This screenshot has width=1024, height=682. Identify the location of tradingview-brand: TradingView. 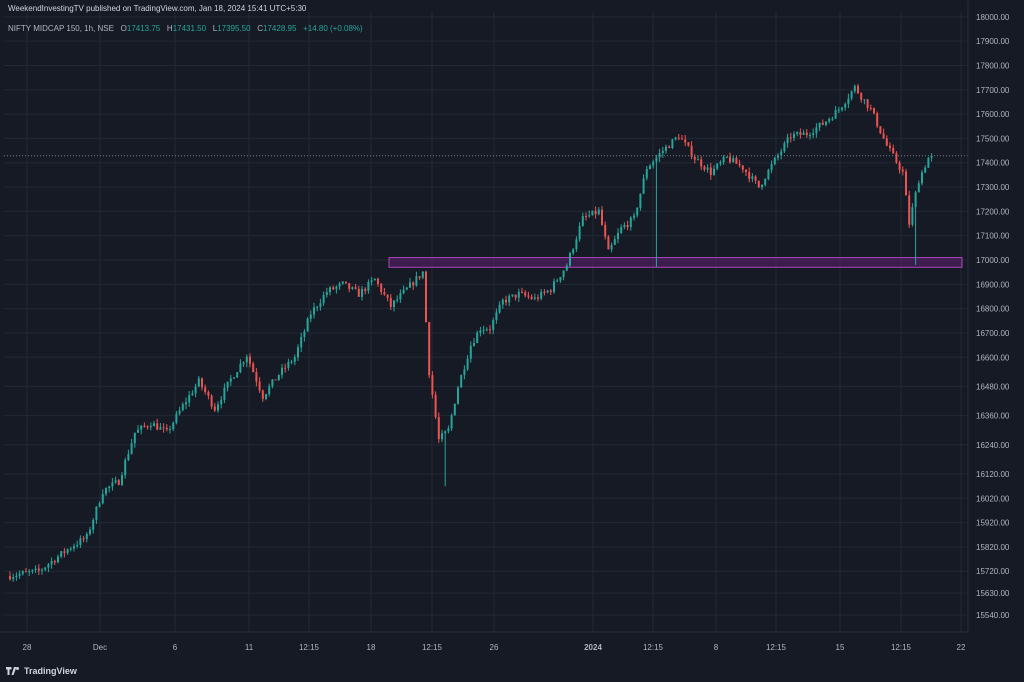
(41, 671).